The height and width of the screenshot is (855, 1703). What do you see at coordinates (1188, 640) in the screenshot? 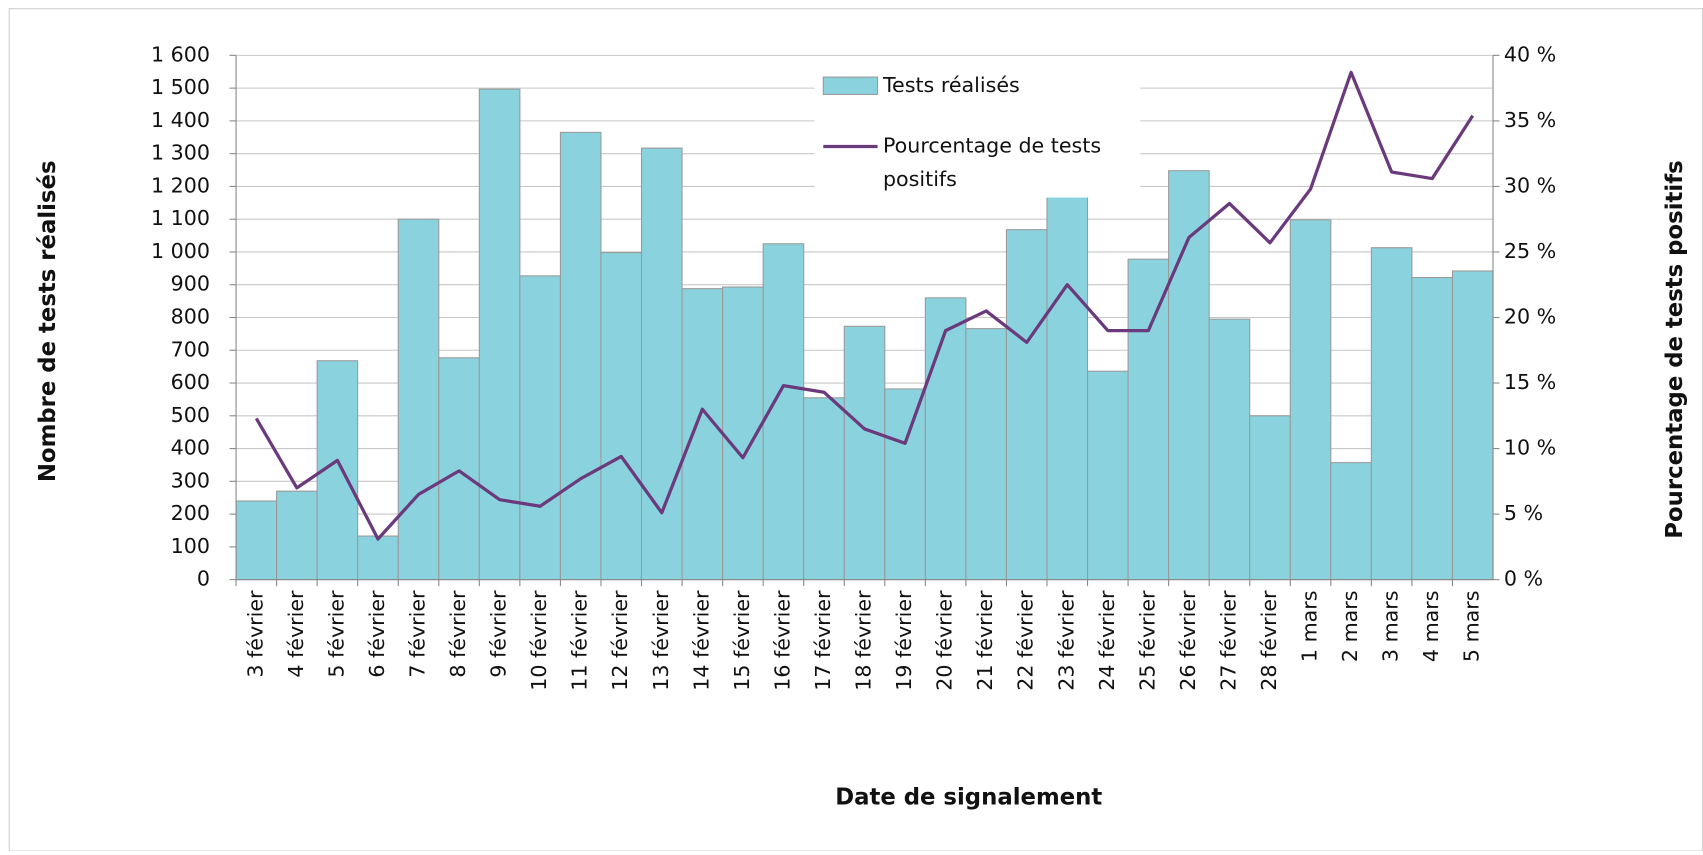
I see `x-tick-label: 26 février` at bounding box center [1188, 640].